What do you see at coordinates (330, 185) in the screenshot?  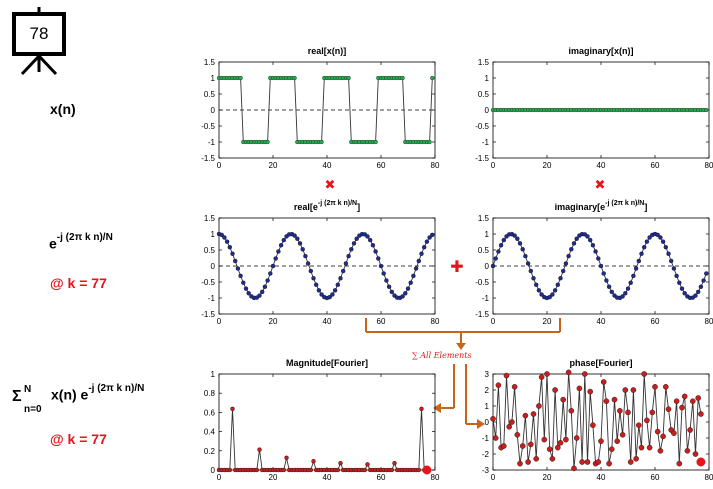 I see `multiply-icon-left: ✖` at bounding box center [330, 185].